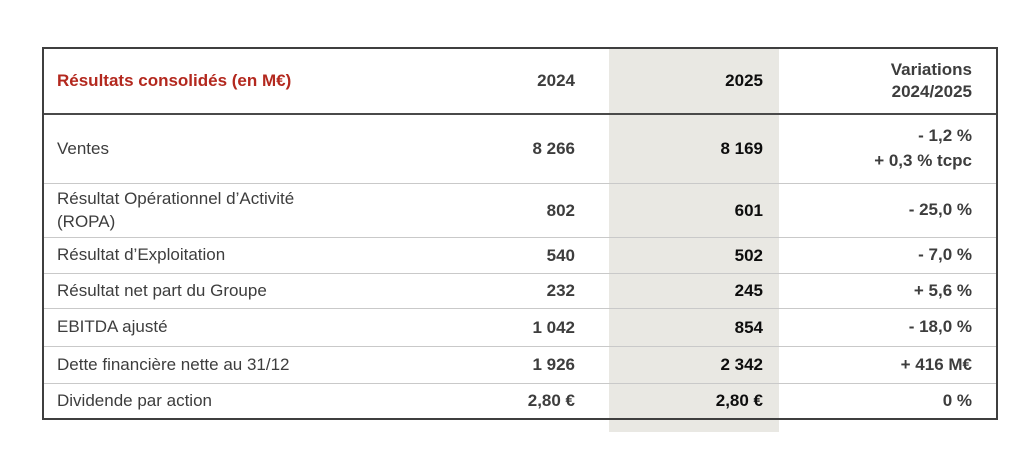 The height and width of the screenshot is (450, 1024). Describe the element at coordinates (520, 256) in the screenshot. I see `table-row: Résultat d’Exploitation 540 502 - 7,0 %` at that location.